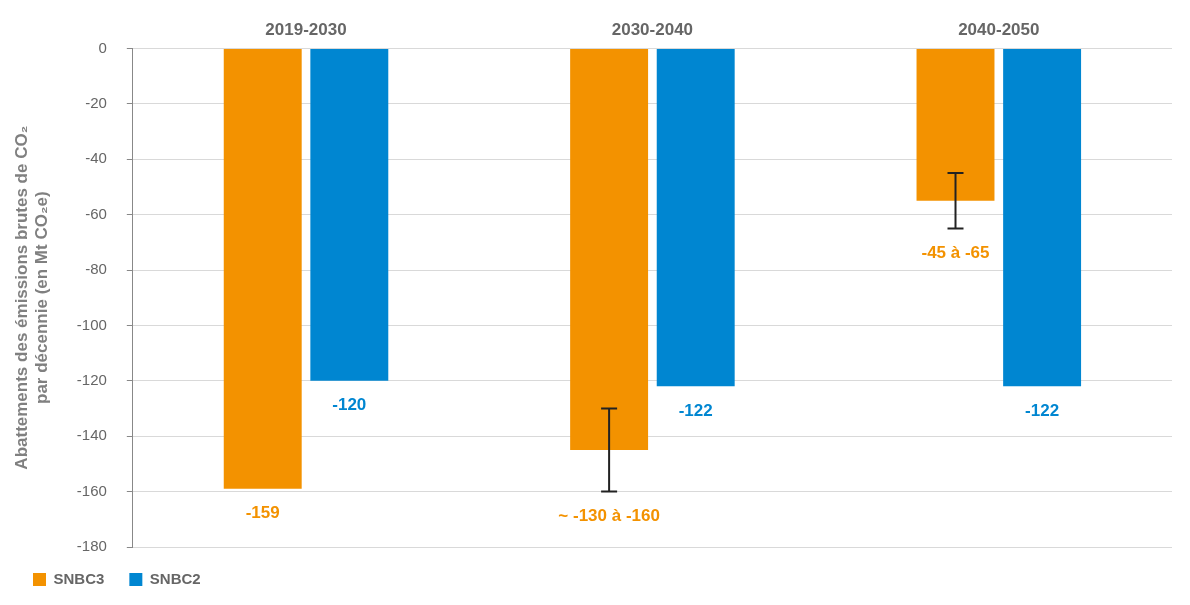 The image size is (1190, 605). What do you see at coordinates (96, 158) in the screenshot?
I see `y-tick-label: -40` at bounding box center [96, 158].